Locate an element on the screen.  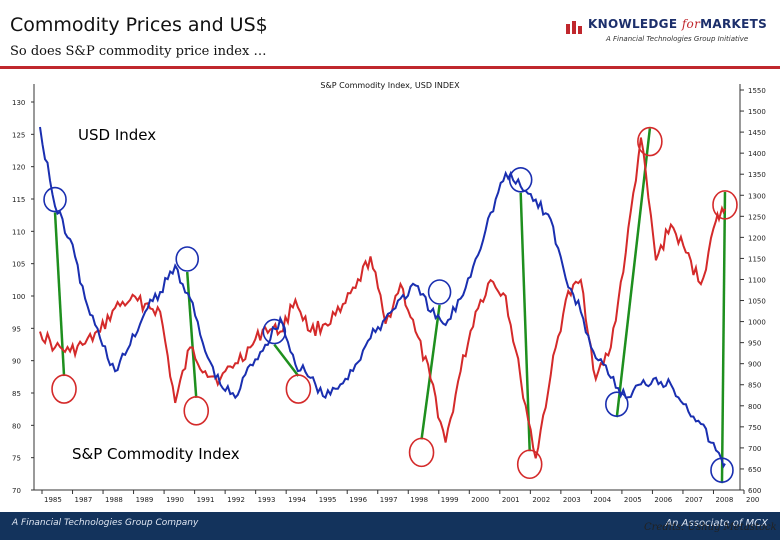
footer-company-text: A Financial Technologies Group Company is located at coordinates (105, 523).